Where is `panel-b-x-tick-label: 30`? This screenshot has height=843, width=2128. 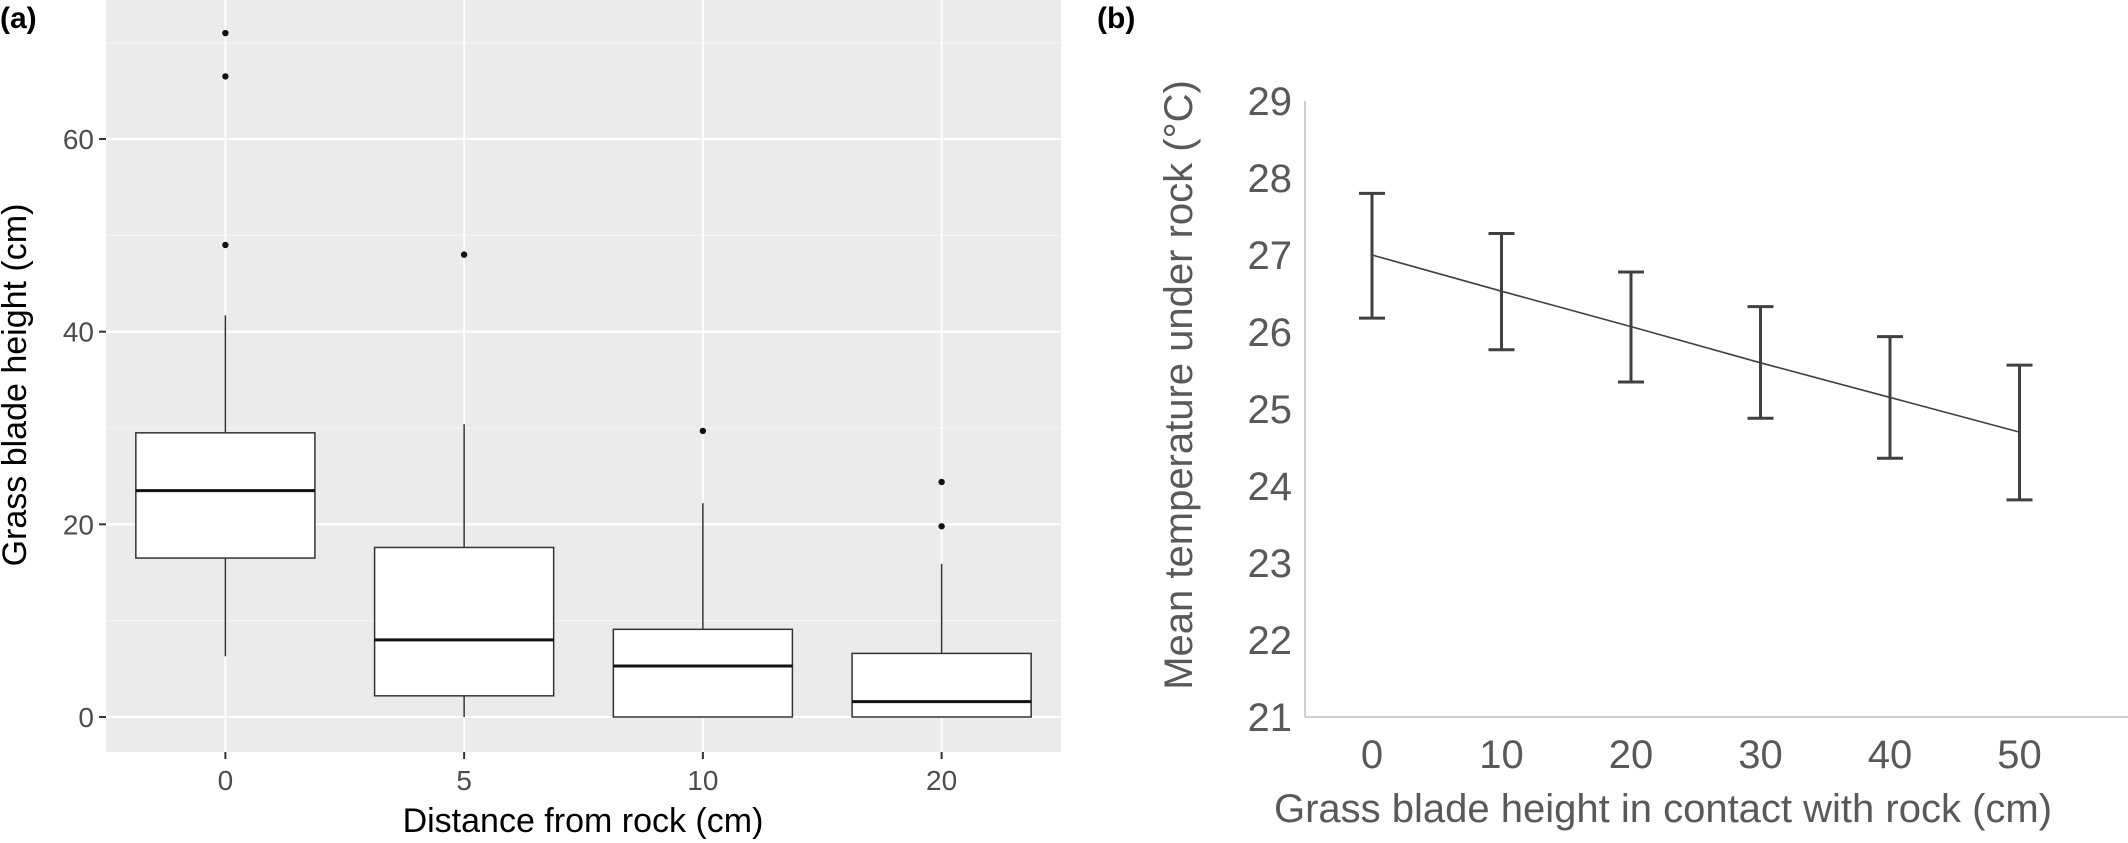
panel-b-x-tick-label: 30 is located at coordinates (1760, 755).